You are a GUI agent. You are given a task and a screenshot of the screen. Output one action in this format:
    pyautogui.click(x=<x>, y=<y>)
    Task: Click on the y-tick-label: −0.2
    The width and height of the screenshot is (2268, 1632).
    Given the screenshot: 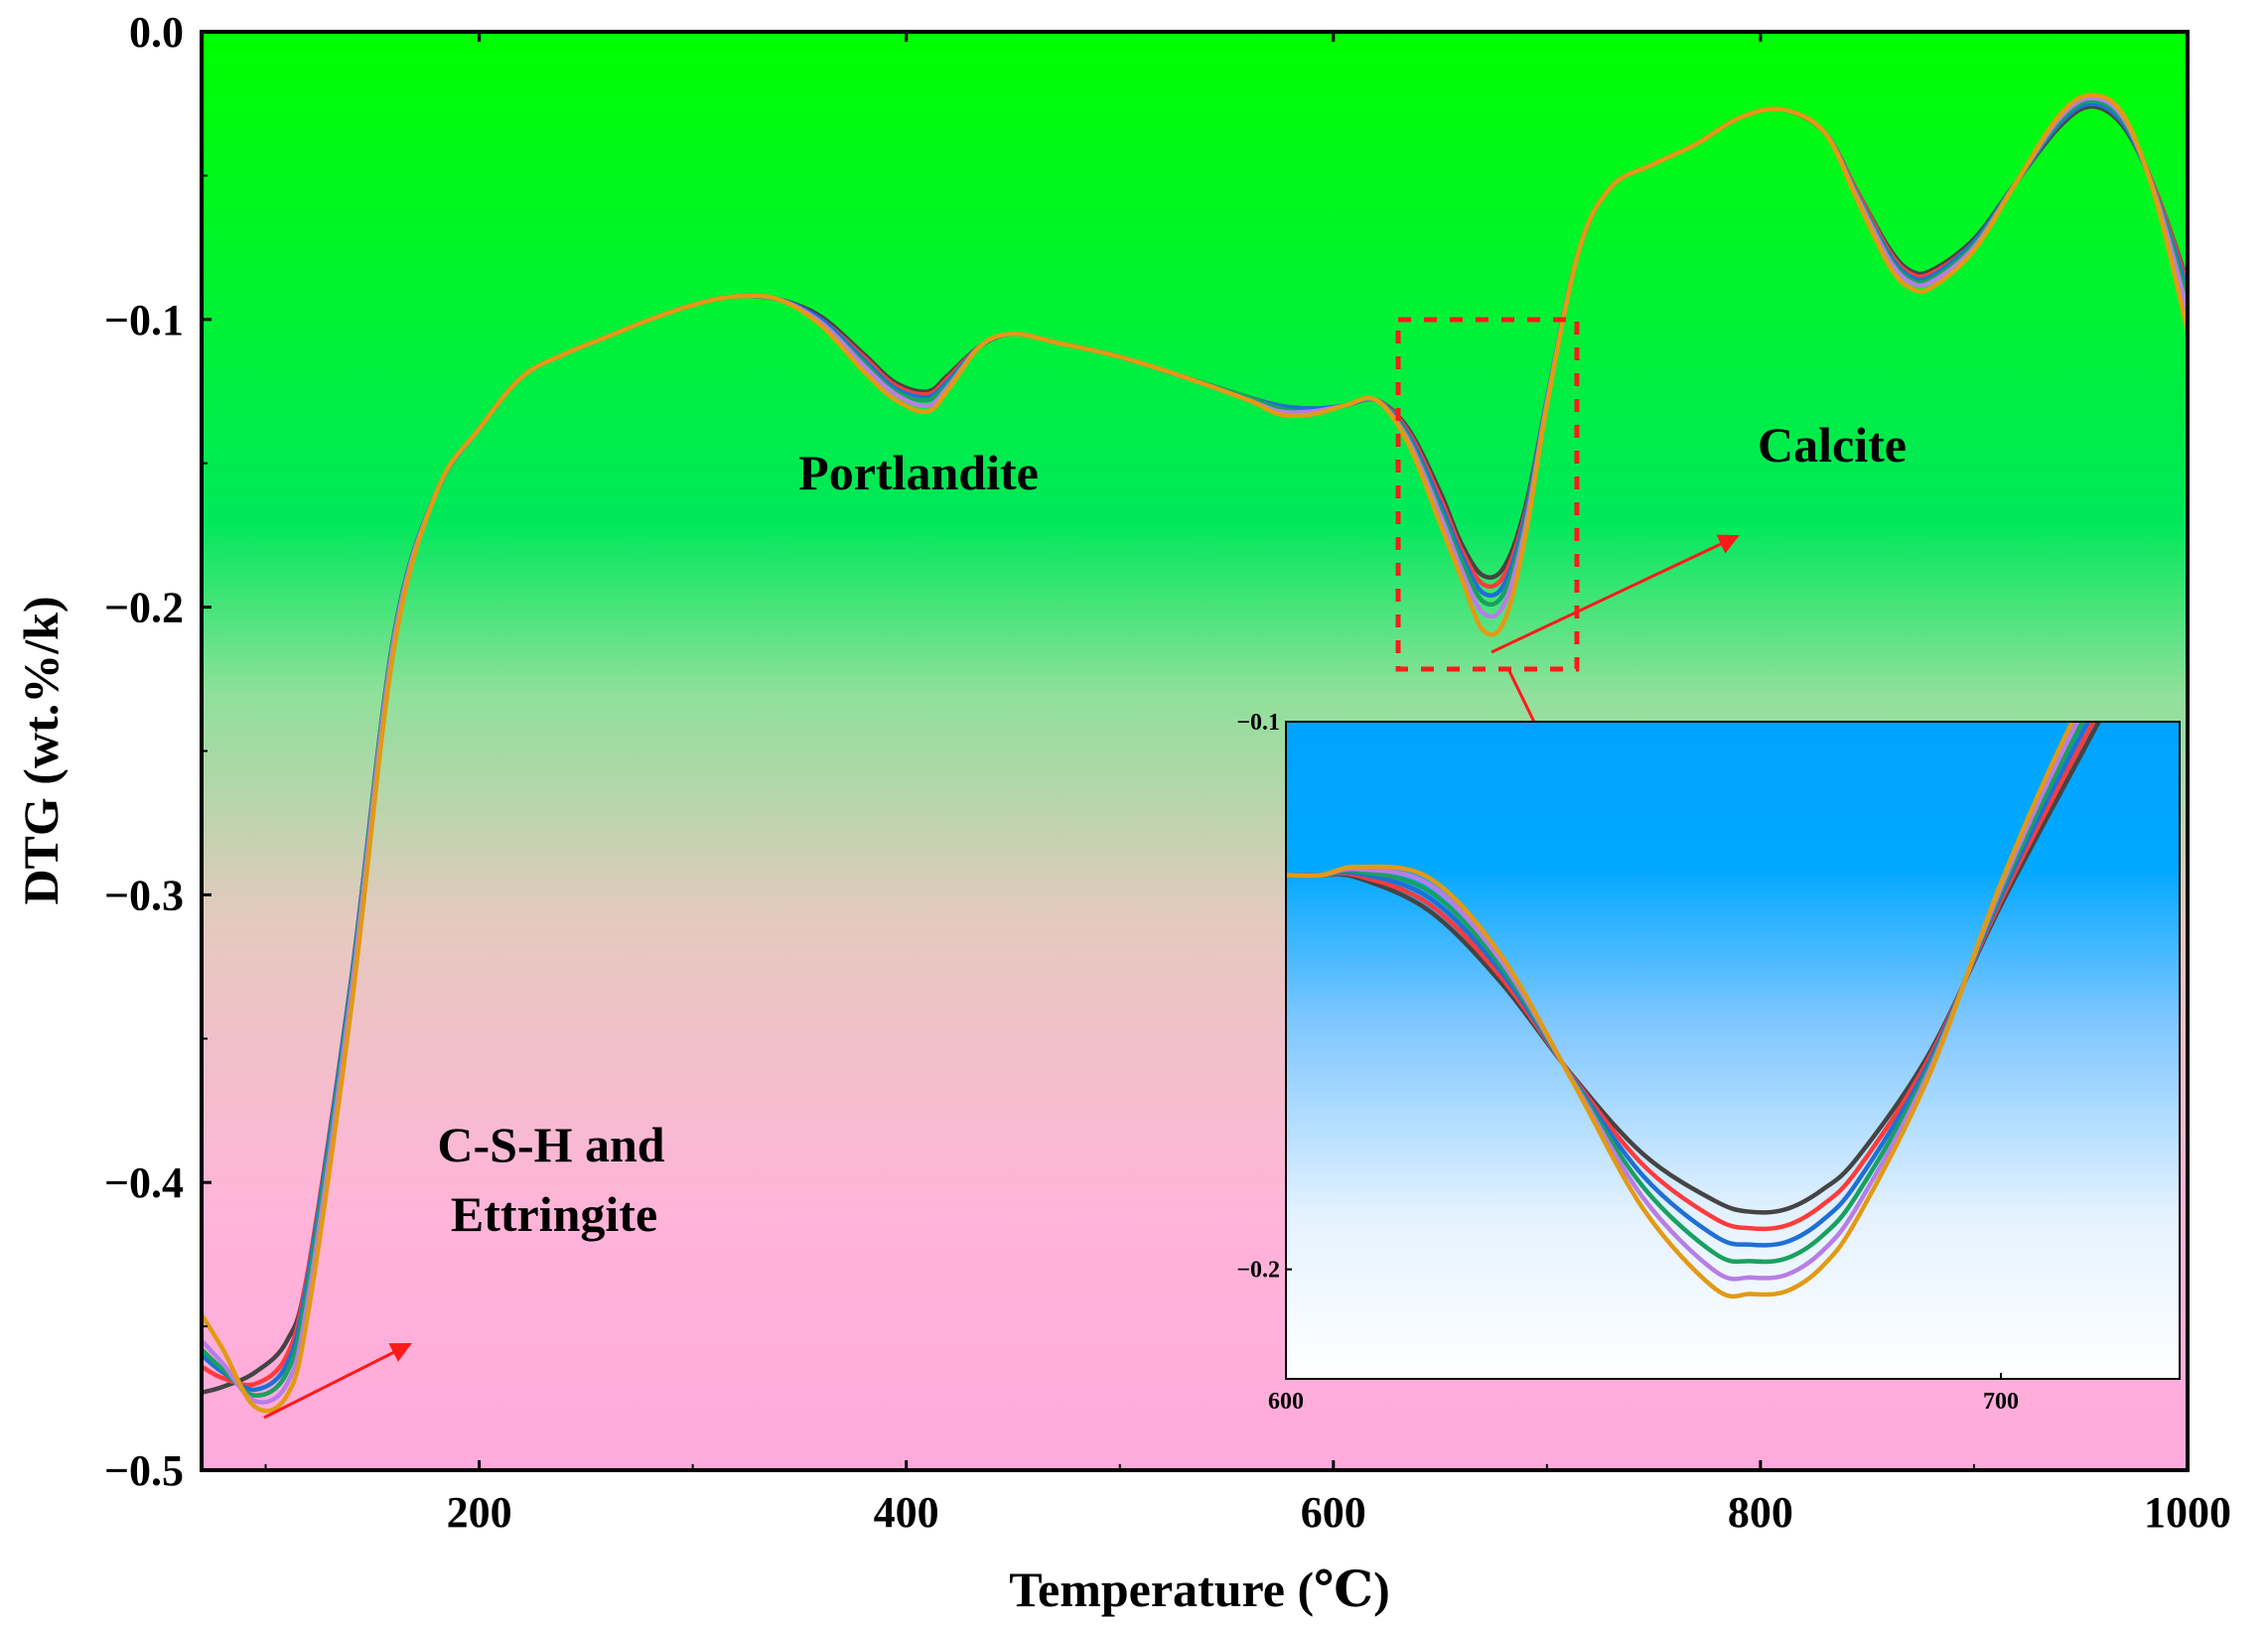 What is the action you would take?
    pyautogui.click(x=144, y=608)
    